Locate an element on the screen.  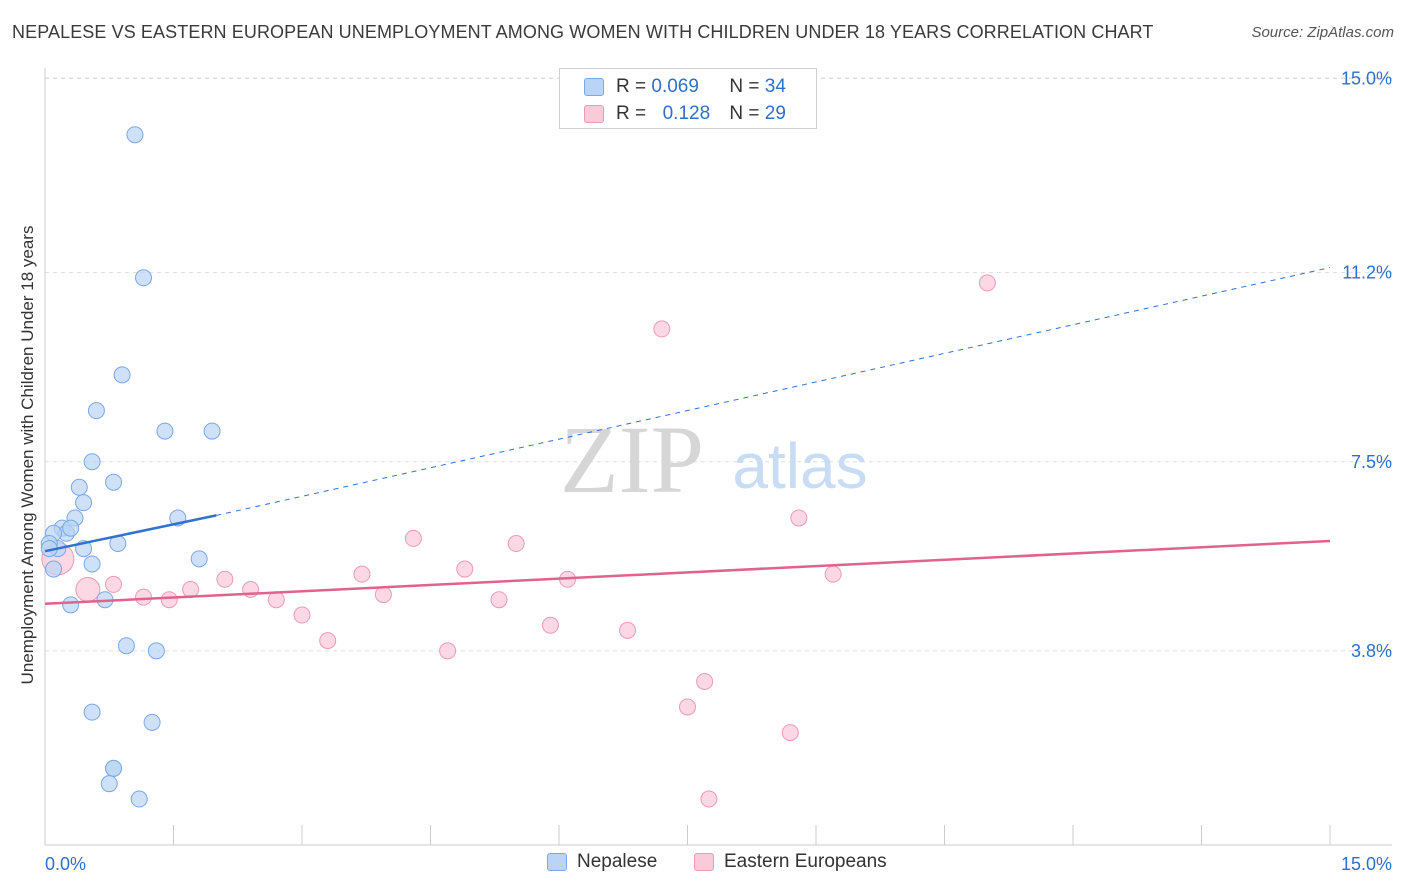
legend-label-nepalese: Nepalese is located at coordinates (617, 861).